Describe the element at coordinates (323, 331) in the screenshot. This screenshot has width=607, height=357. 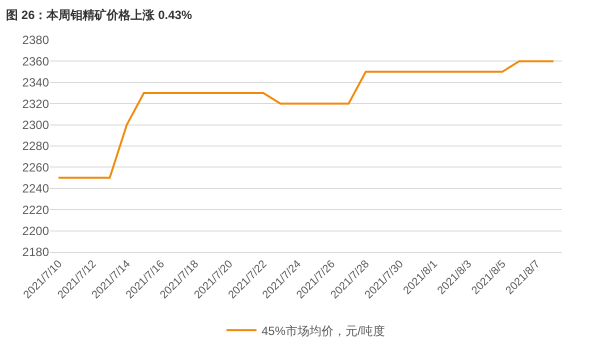
I see `legend-label: 45%市场均价，元/吨度` at that location.